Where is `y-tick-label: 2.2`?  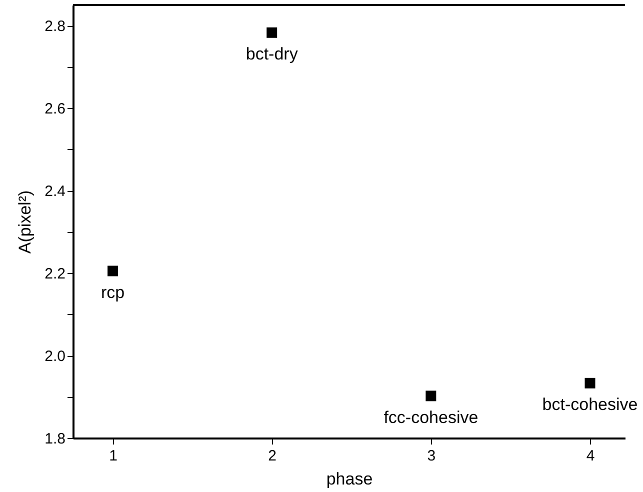 y-tick-label: 2.2 is located at coordinates (55, 274).